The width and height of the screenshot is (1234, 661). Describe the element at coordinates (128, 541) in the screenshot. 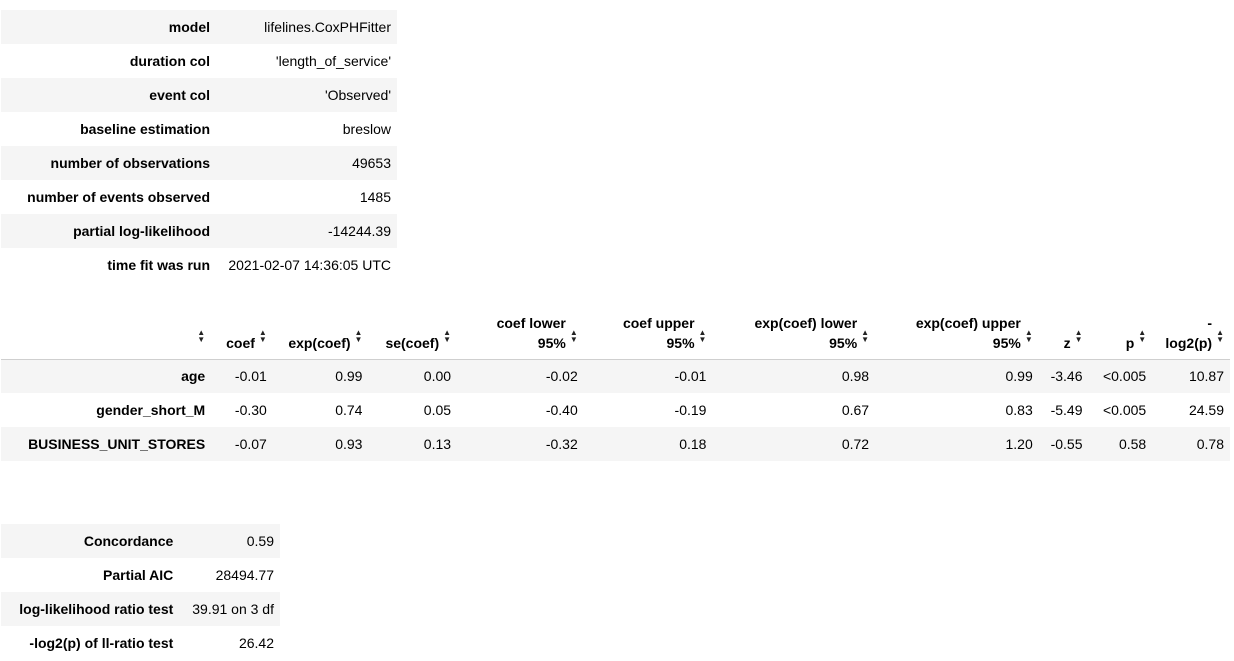

I see `fit-label: Concordance` at that location.